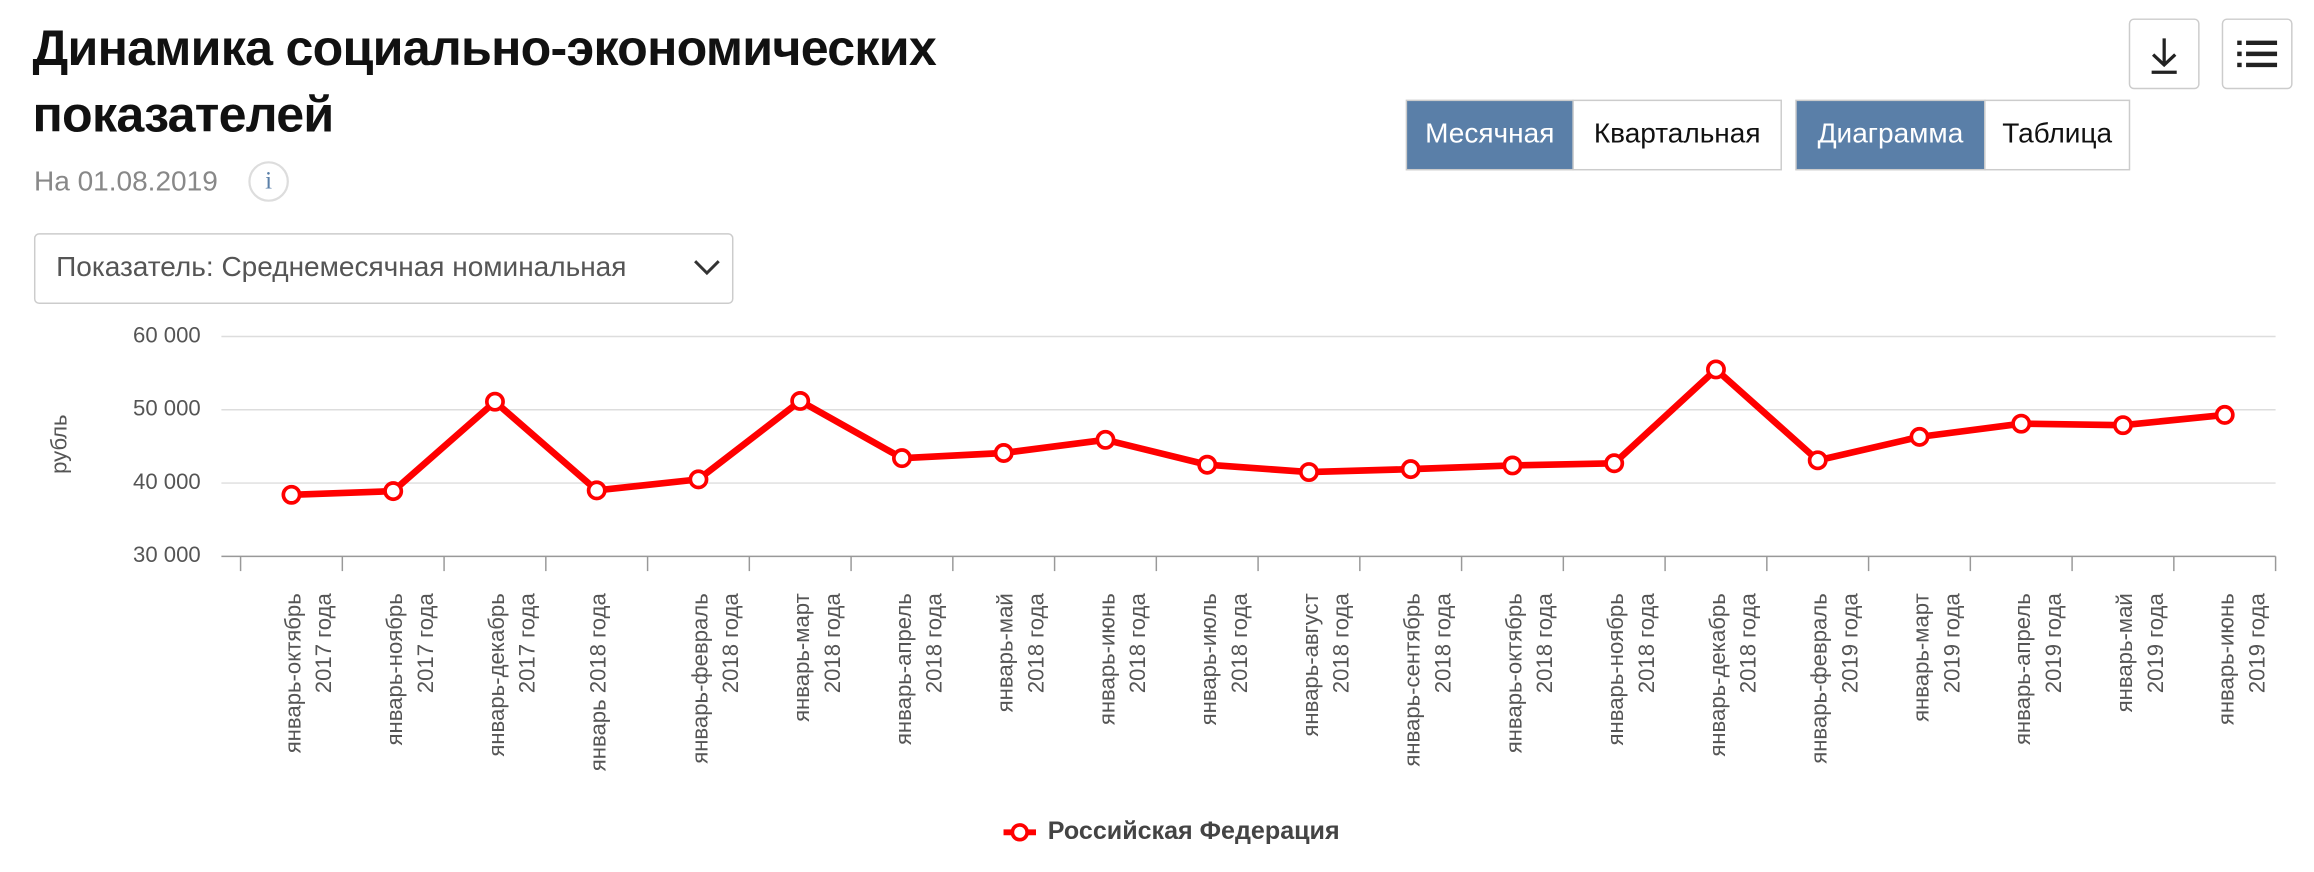 The height and width of the screenshot is (872, 2314). I want to click on info-circle, so click(268, 181).